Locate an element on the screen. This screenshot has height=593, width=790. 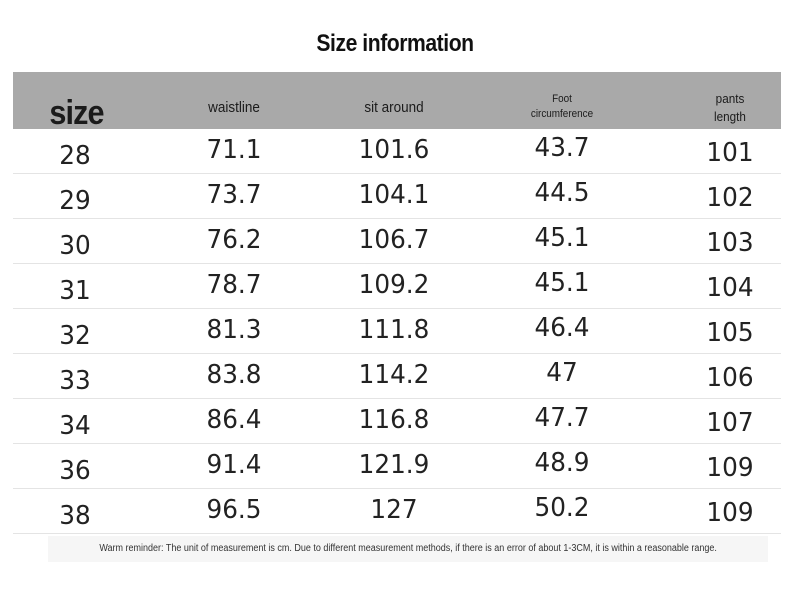
cell-size: 38 is located at coordinates (75, 516).